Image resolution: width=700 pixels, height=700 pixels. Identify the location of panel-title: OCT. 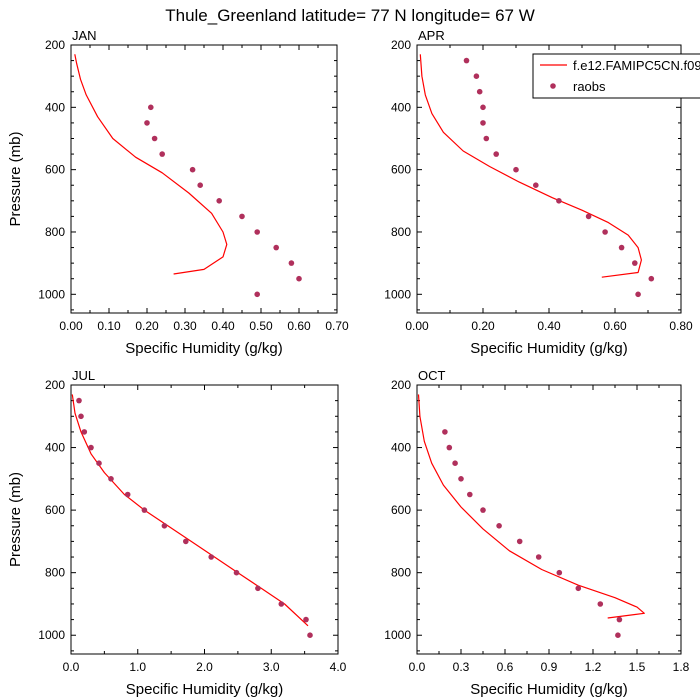
(432, 375).